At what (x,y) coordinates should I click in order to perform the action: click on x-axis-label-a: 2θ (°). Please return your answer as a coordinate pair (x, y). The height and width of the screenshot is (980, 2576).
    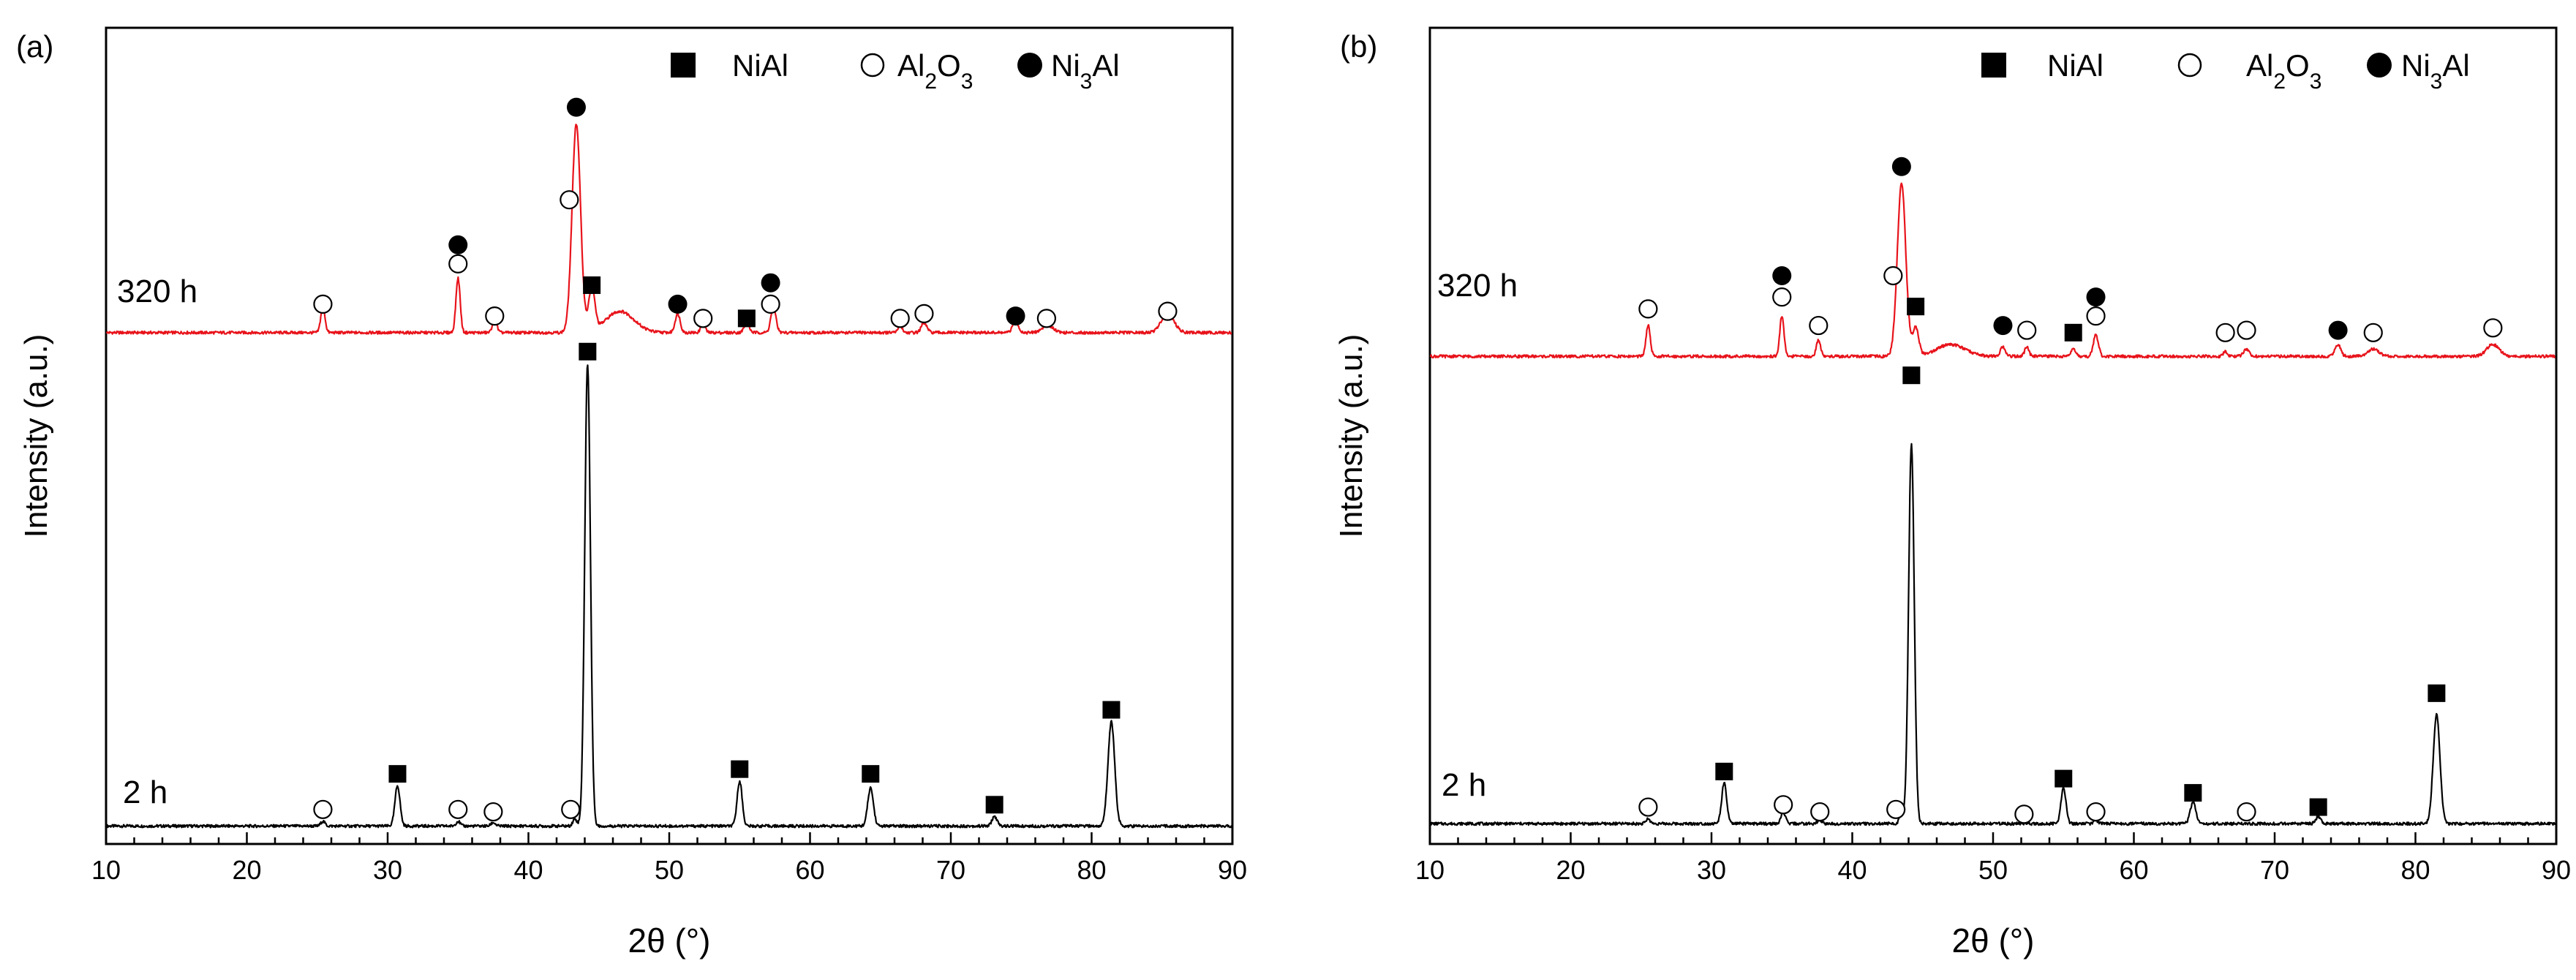
    Looking at the image, I should click on (669, 940).